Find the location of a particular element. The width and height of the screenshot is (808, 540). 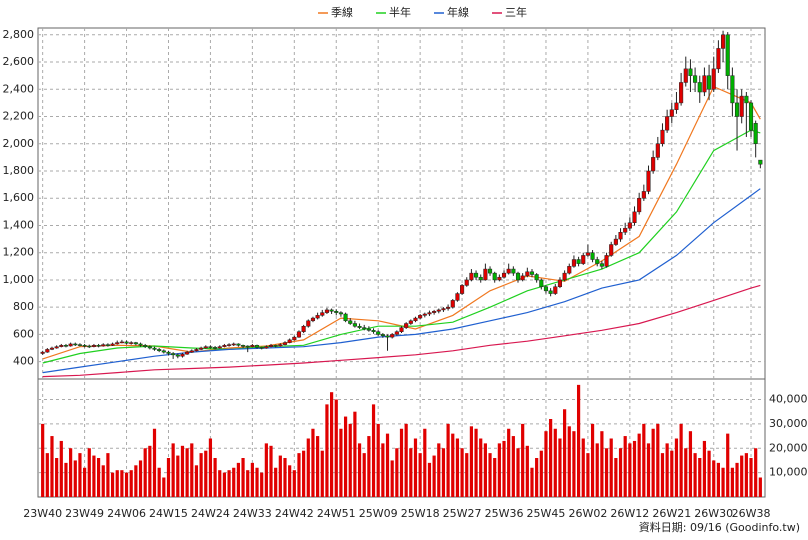

y-tick-label: 2,600 is located at coordinates (19, 61).